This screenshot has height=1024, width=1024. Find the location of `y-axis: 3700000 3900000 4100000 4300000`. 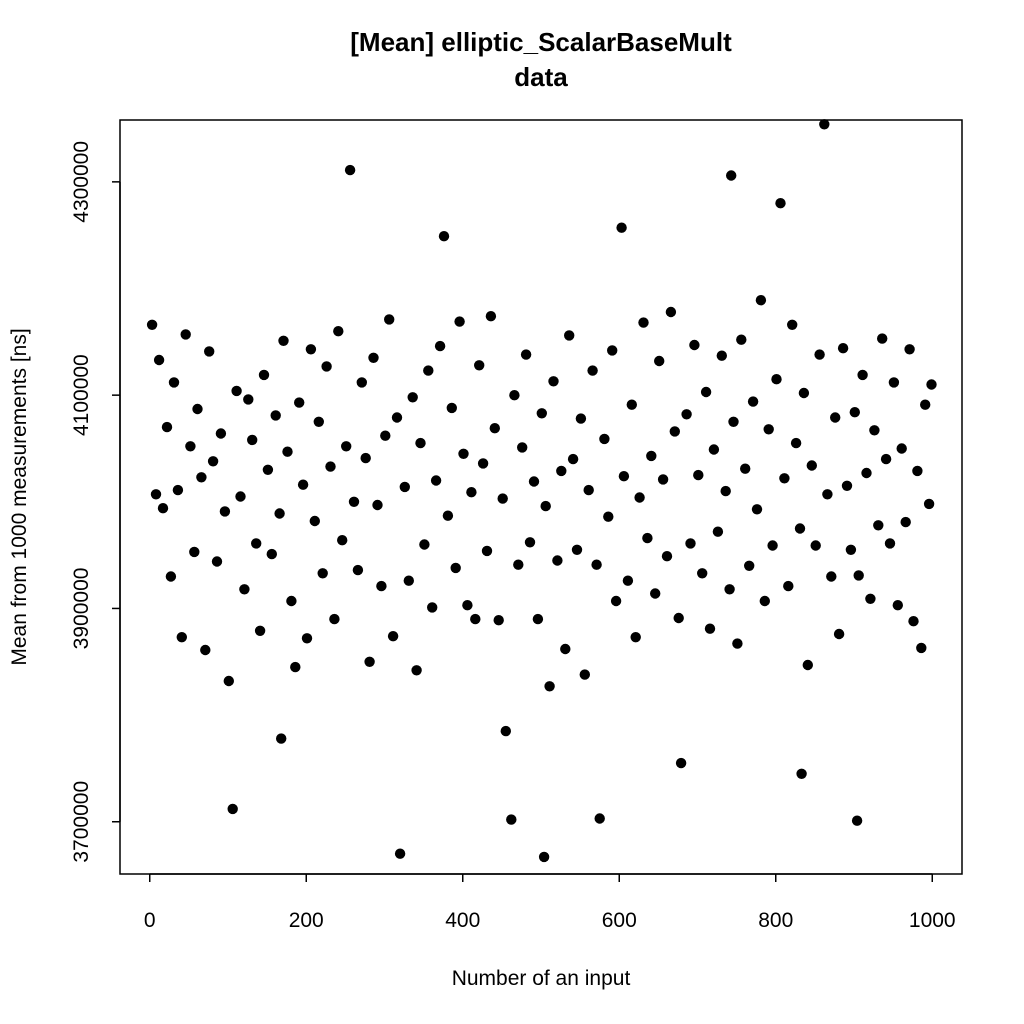

y-axis: 3700000 3900000 4100000 4300000 is located at coordinates (95, 502).